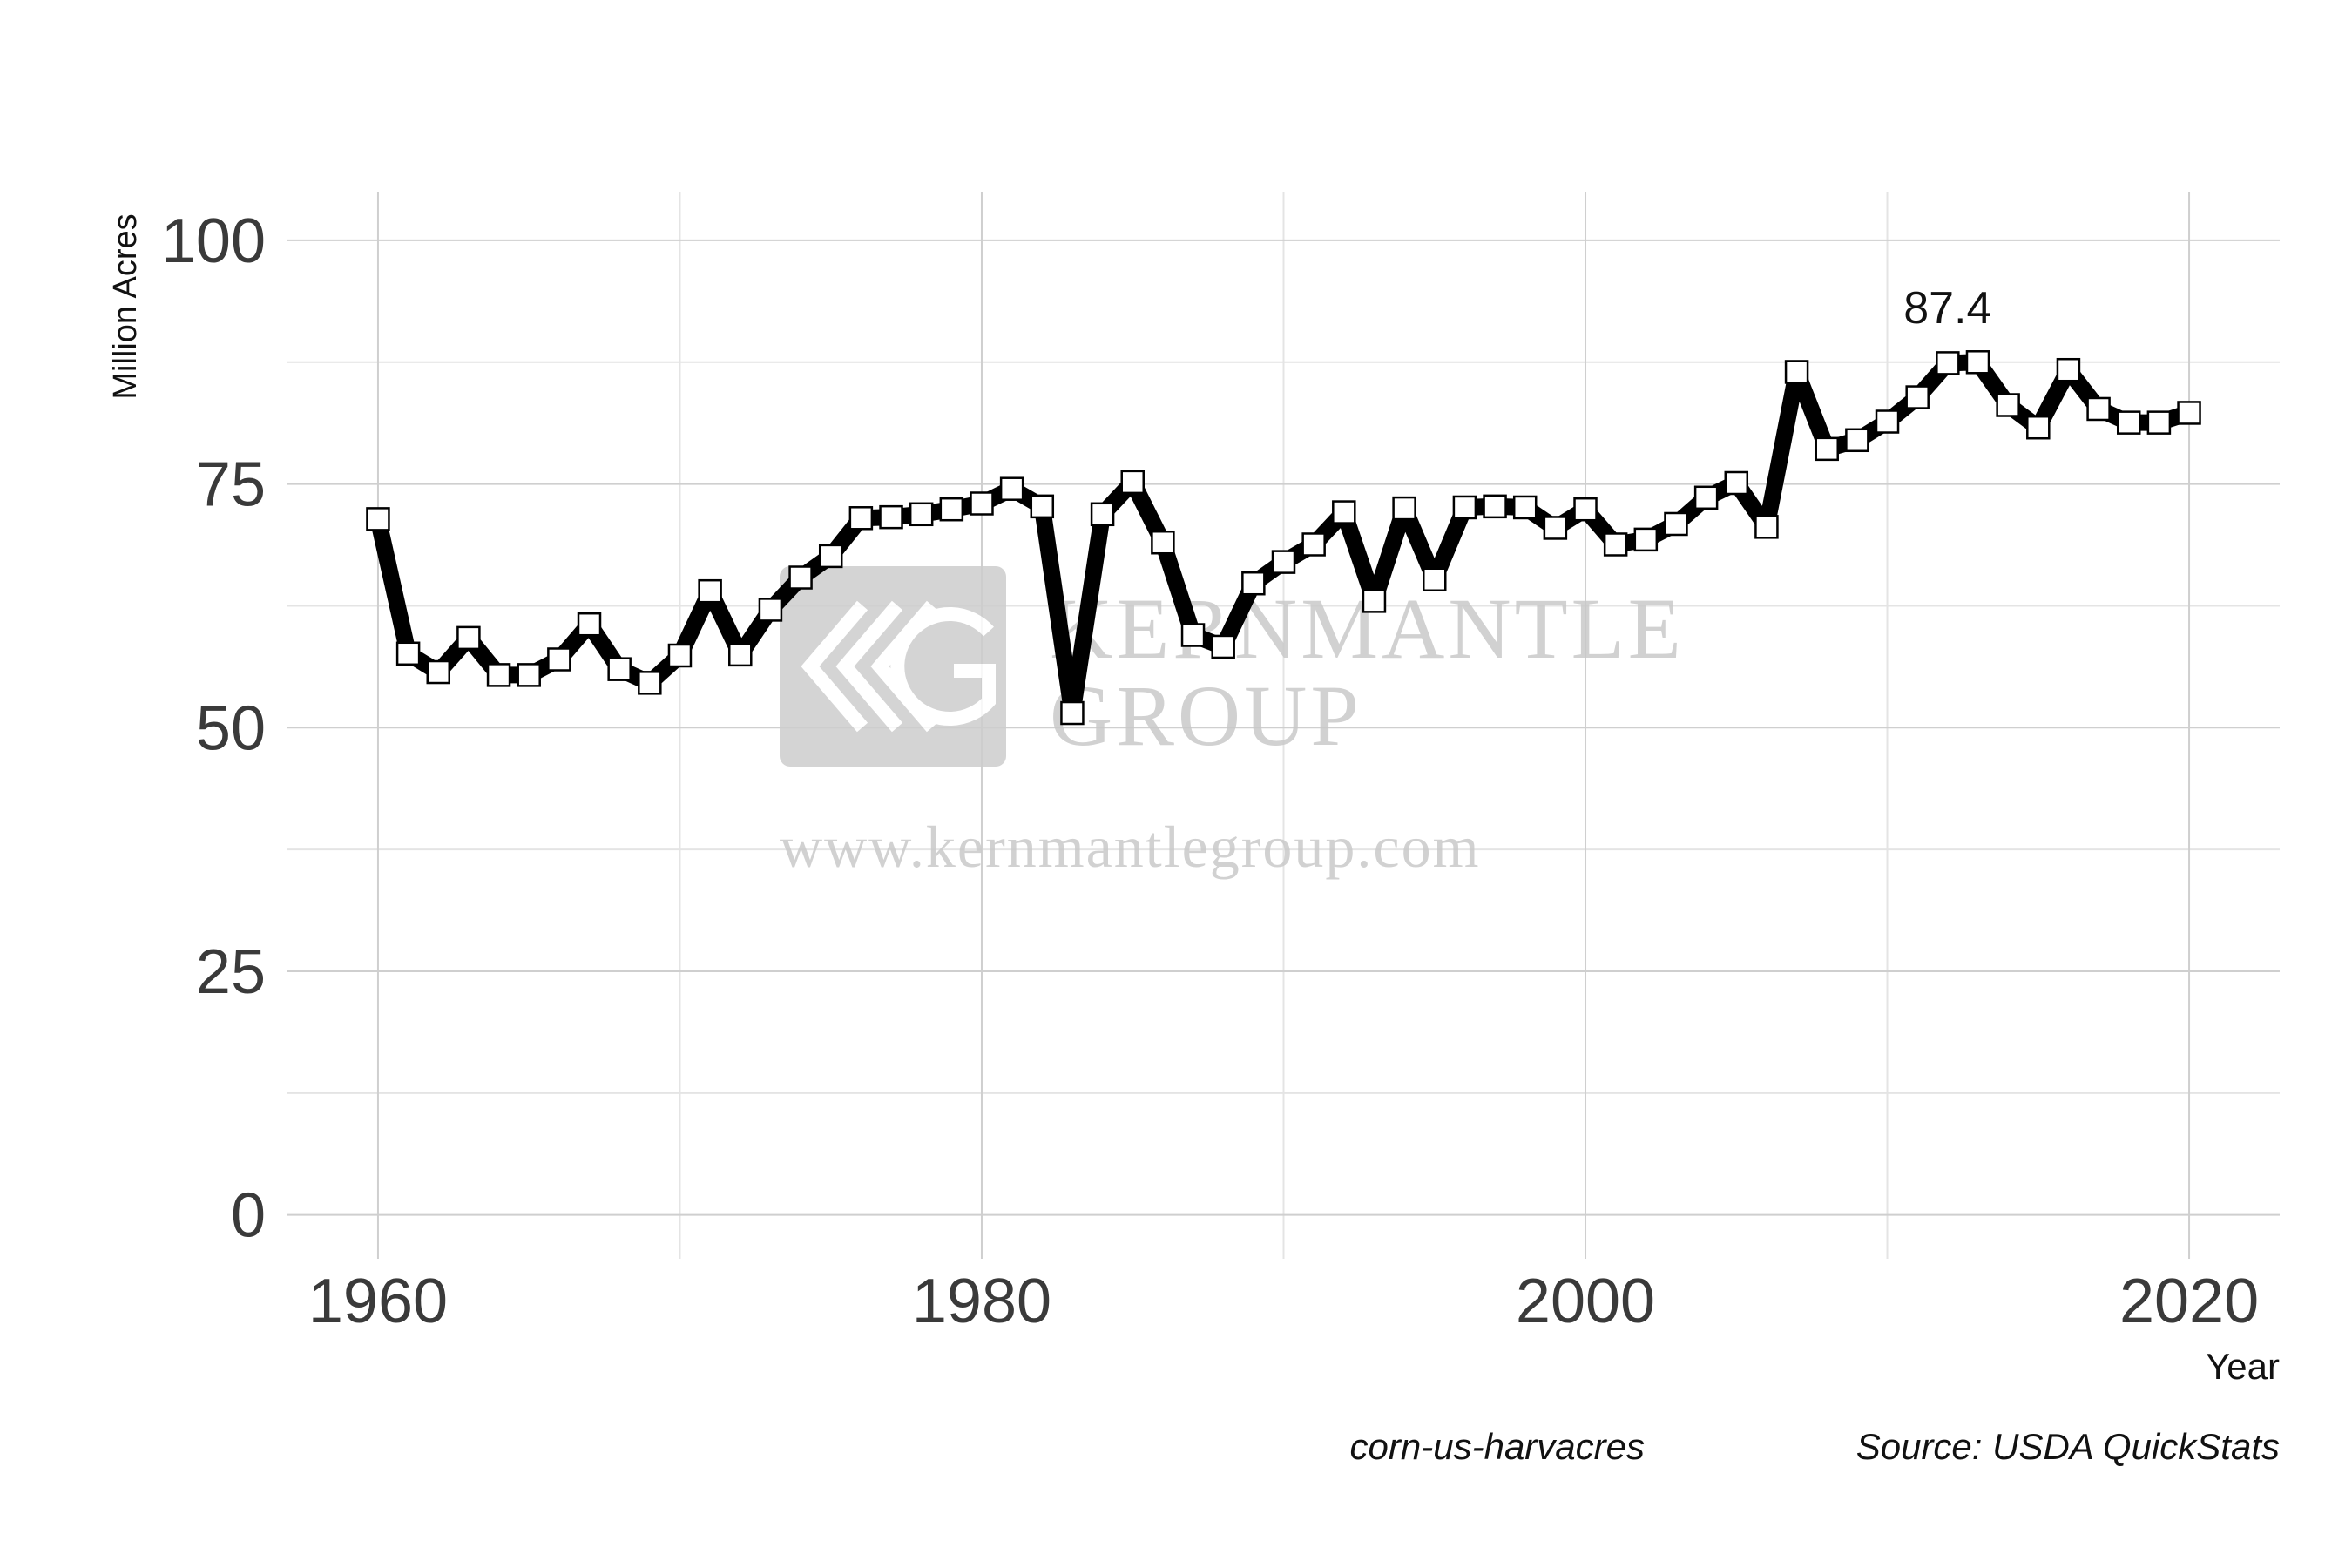 Image resolution: width=2352 pixels, height=1568 pixels. Describe the element at coordinates (248, 1216) in the screenshot. I see `y-tick-label: 0` at that location.